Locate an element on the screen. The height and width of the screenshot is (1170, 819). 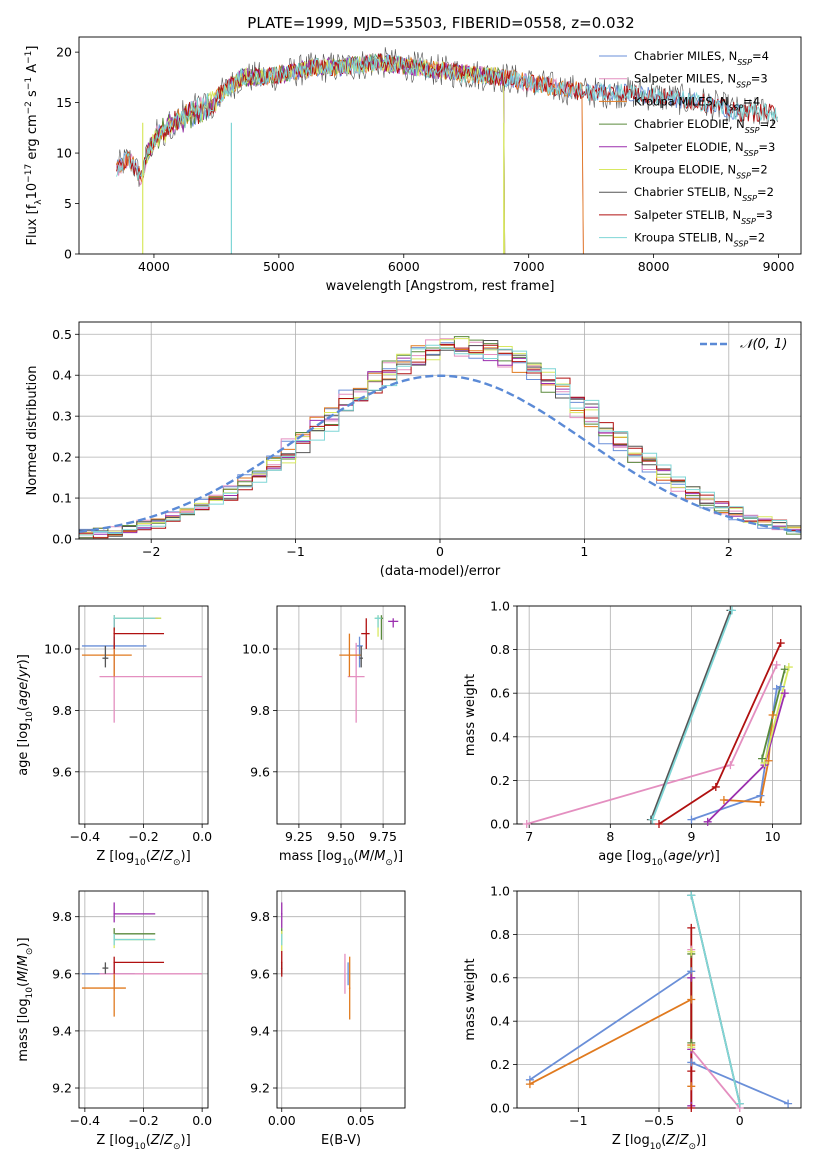
x-tick-label: 5000 is located at coordinates (279, 266).